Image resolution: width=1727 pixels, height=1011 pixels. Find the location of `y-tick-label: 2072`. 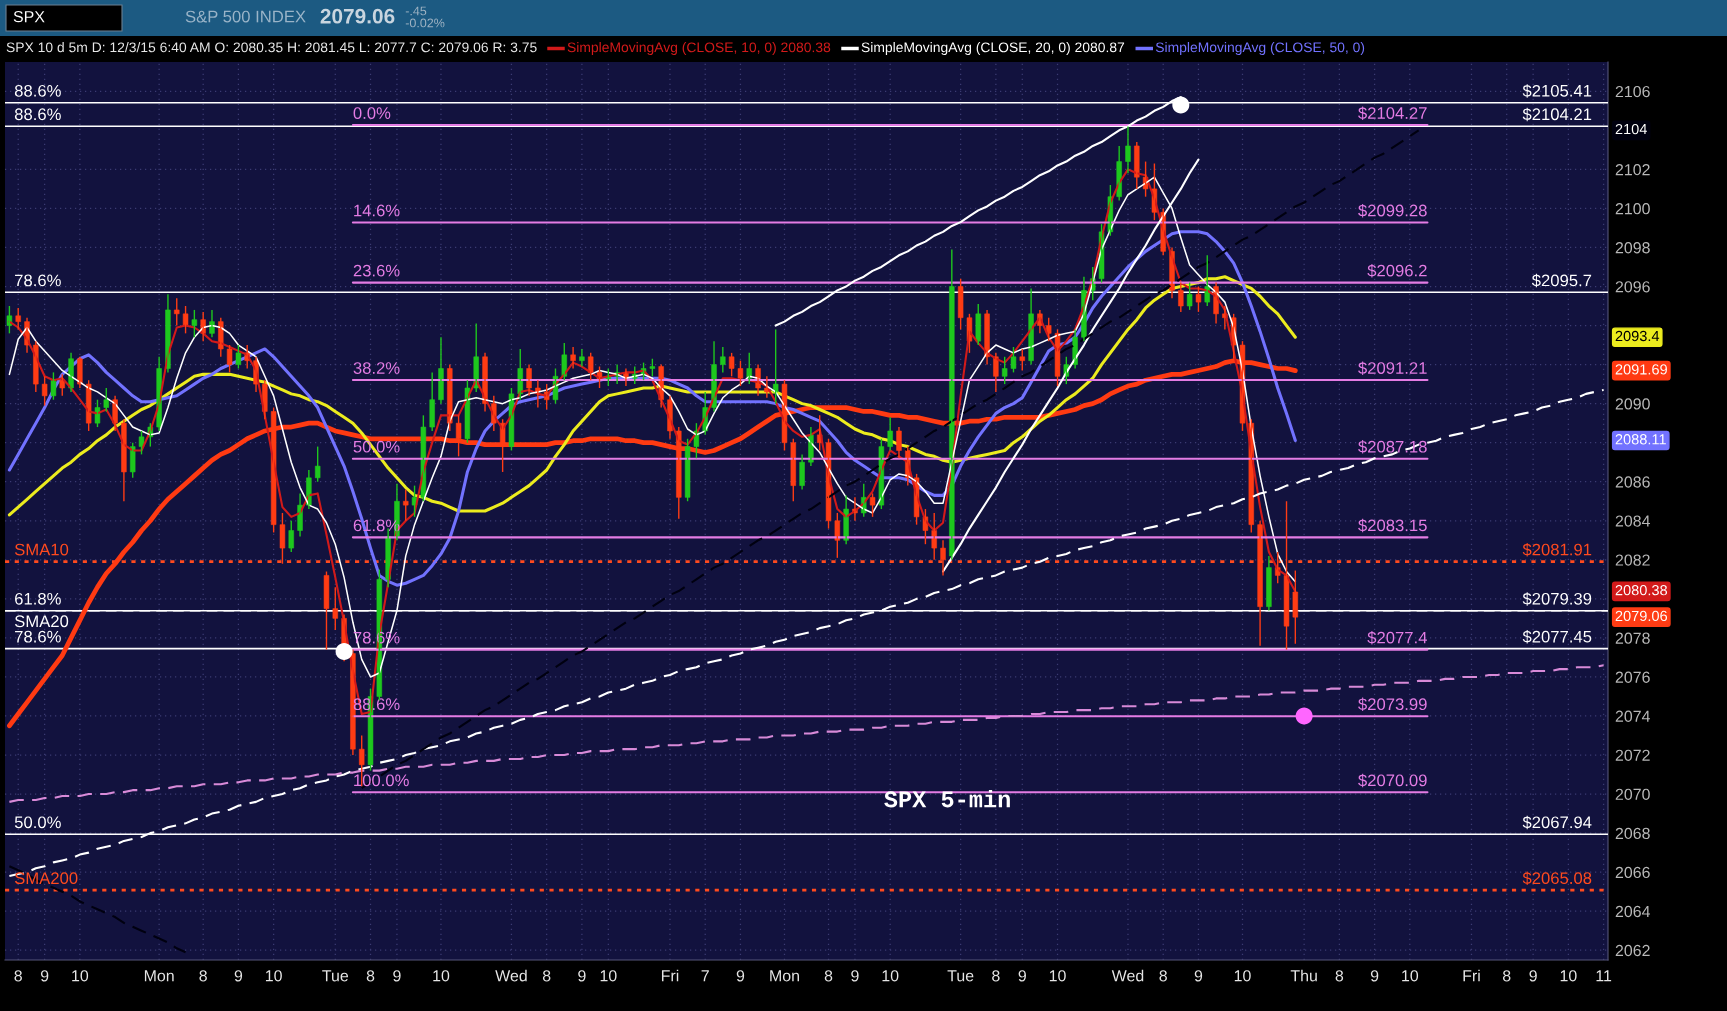

y-tick-label: 2072 is located at coordinates (1632, 755).